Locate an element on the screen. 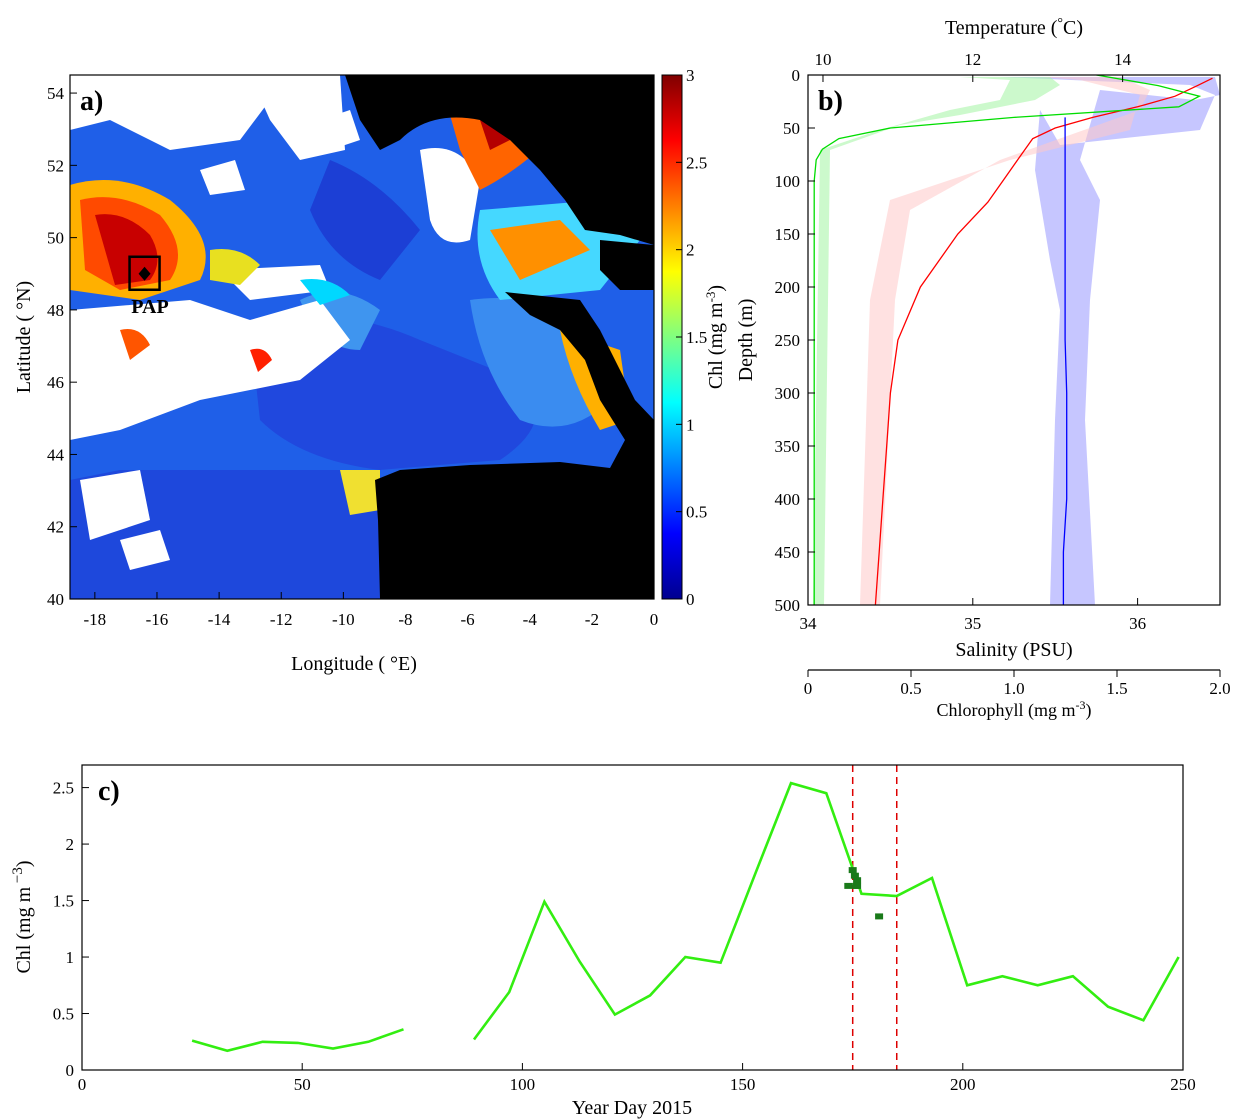 The image size is (1240, 1120). depth-tick-label: 500 is located at coordinates (788, 605).